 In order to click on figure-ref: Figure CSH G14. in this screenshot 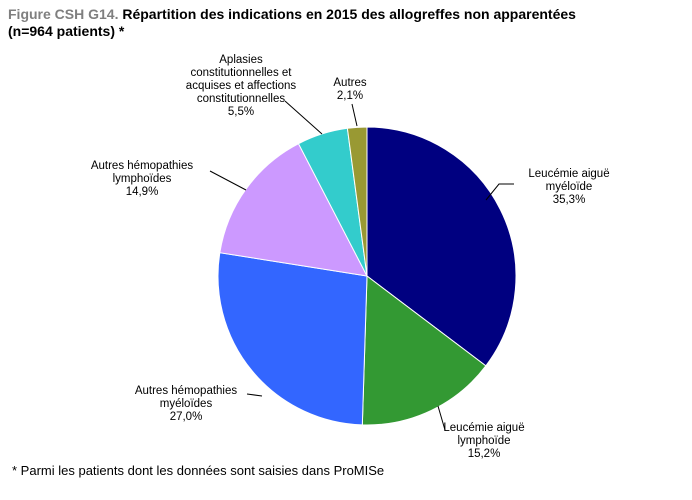, I will do `click(63, 14)`.